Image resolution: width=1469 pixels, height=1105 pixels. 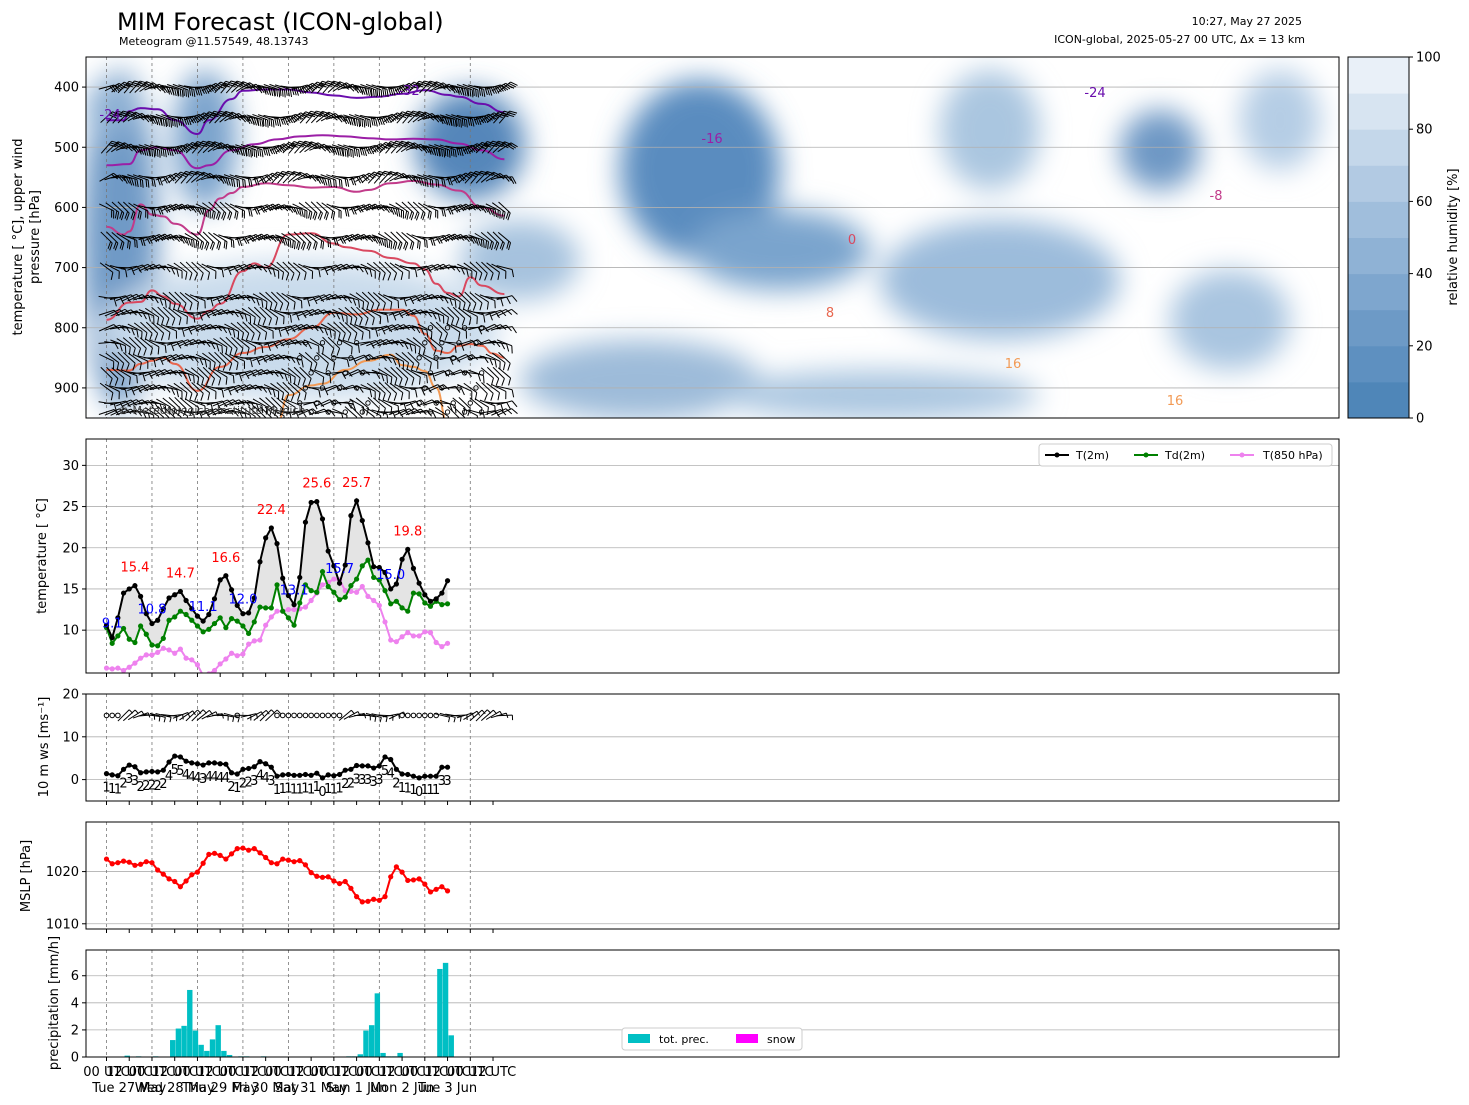 I want to click on day-label: Thu 29 May, so click(x=219, y=1088).